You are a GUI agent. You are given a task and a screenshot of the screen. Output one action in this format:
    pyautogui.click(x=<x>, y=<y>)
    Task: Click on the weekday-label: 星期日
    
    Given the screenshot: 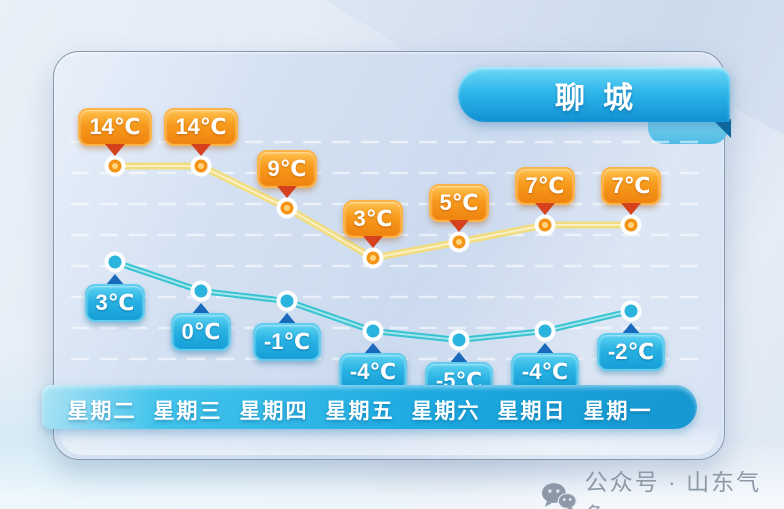 What is the action you would take?
    pyautogui.click(x=532, y=411)
    